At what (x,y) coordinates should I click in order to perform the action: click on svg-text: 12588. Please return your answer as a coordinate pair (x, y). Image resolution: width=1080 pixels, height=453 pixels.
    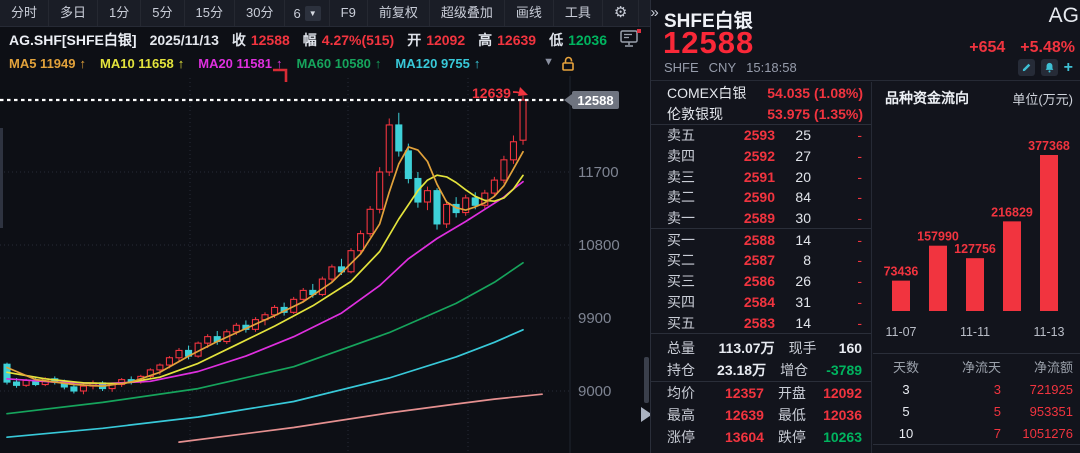
    Looking at the image, I should click on (595, 100).